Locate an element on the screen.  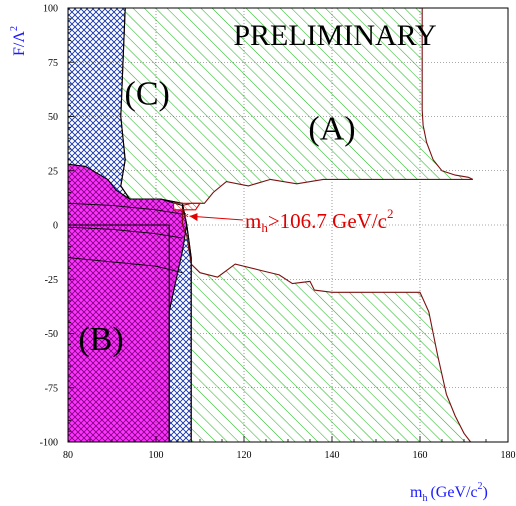
svg-text: mh>106.7 GeV/c2 is located at coordinates (319, 220).